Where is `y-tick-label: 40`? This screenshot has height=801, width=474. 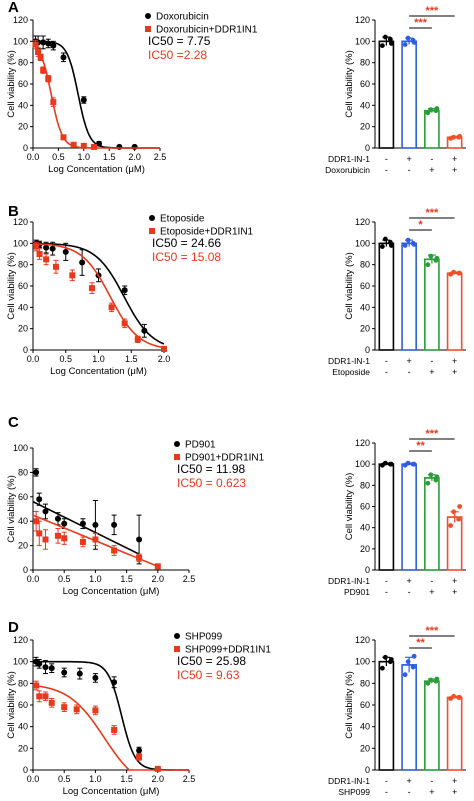
y-tick-label: 40 is located at coordinates (23, 727).